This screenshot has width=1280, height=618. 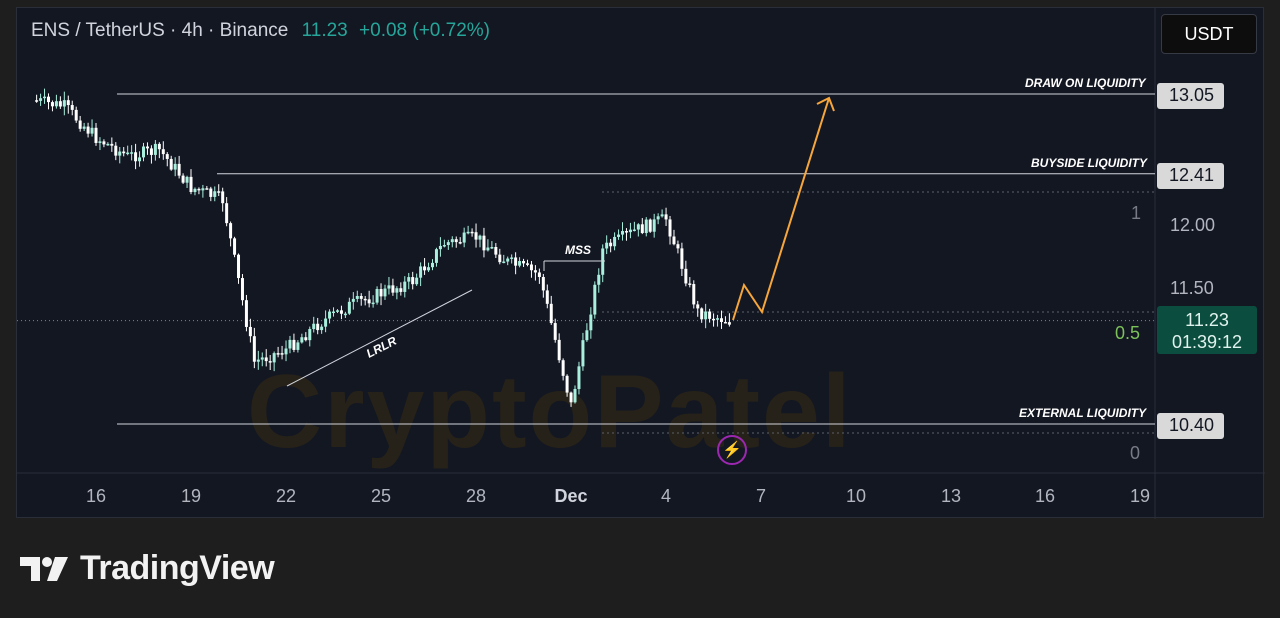 What do you see at coordinates (732, 450) in the screenshot?
I see `flash-icon: ⚡` at bounding box center [732, 450].